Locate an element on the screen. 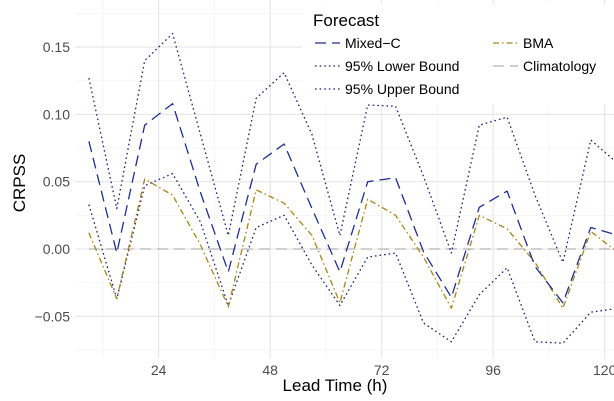  y-axis-label: CRPSS is located at coordinates (19, 183).